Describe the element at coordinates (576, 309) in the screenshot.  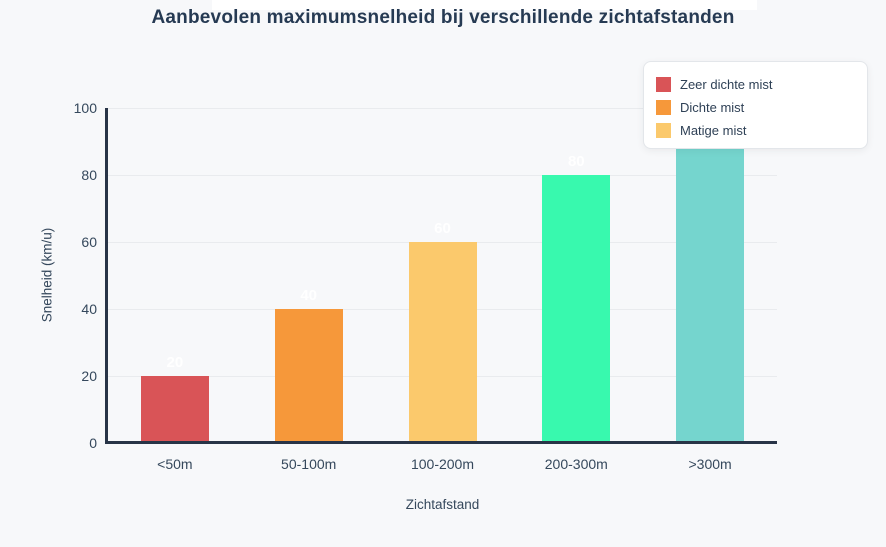
I see `bar-200-300m` at that location.